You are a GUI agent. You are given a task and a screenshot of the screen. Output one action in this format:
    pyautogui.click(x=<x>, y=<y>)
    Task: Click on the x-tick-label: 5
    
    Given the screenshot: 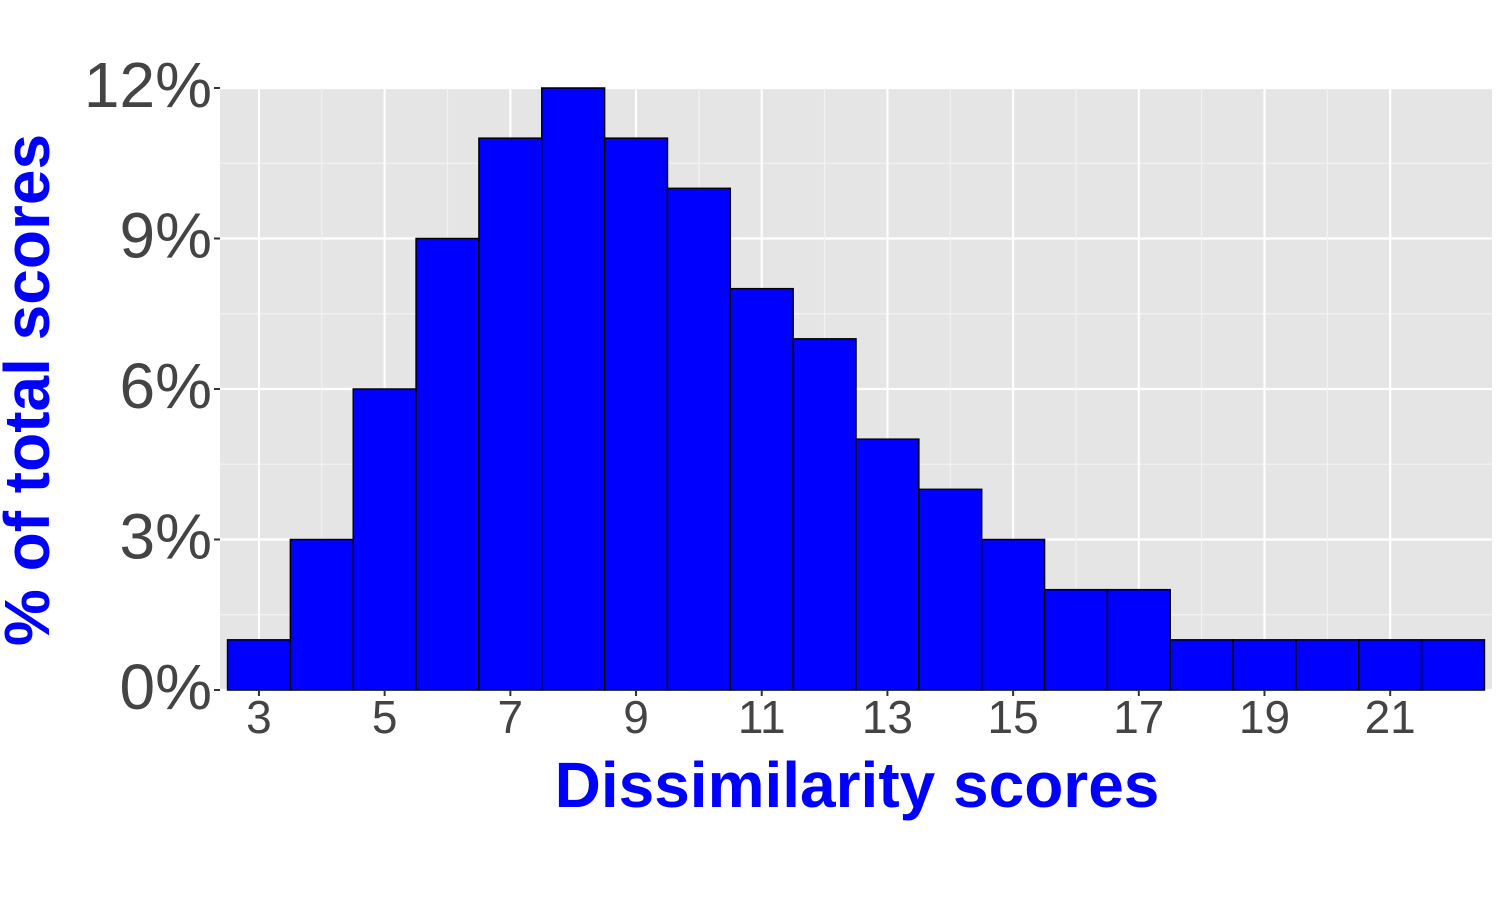 What is the action you would take?
    pyautogui.click(x=385, y=717)
    